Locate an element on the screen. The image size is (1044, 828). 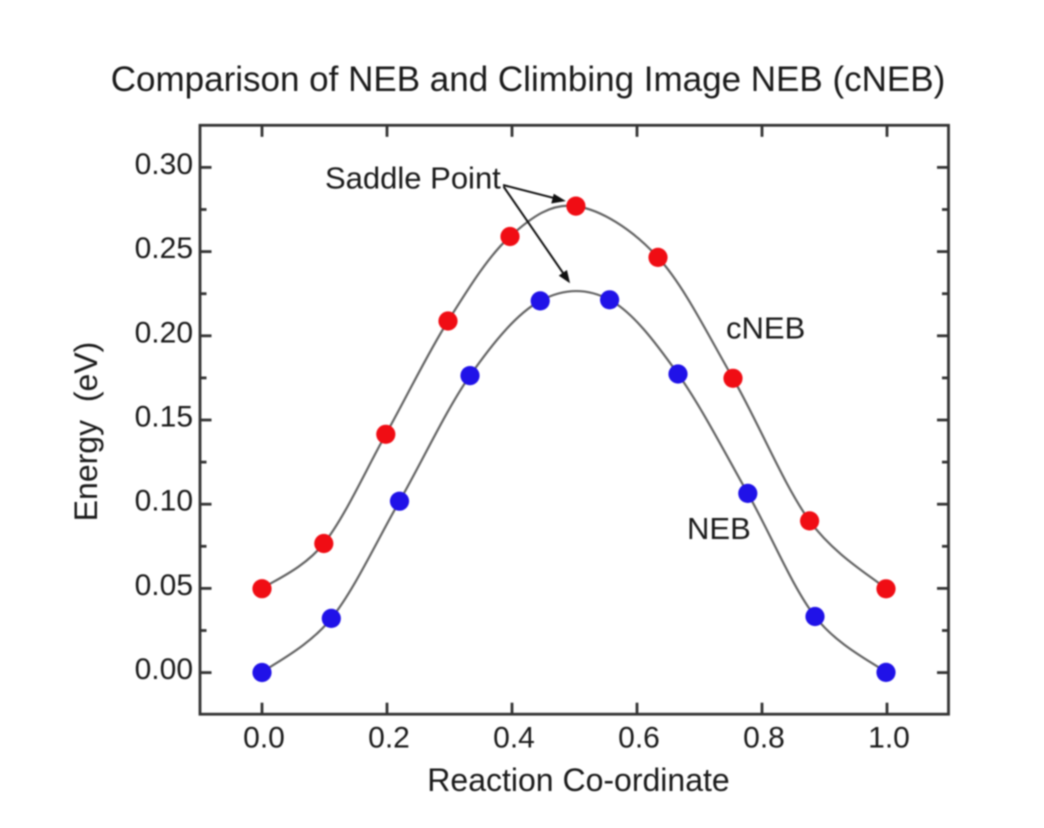
svg-text: 0.8 is located at coordinates (764, 738).